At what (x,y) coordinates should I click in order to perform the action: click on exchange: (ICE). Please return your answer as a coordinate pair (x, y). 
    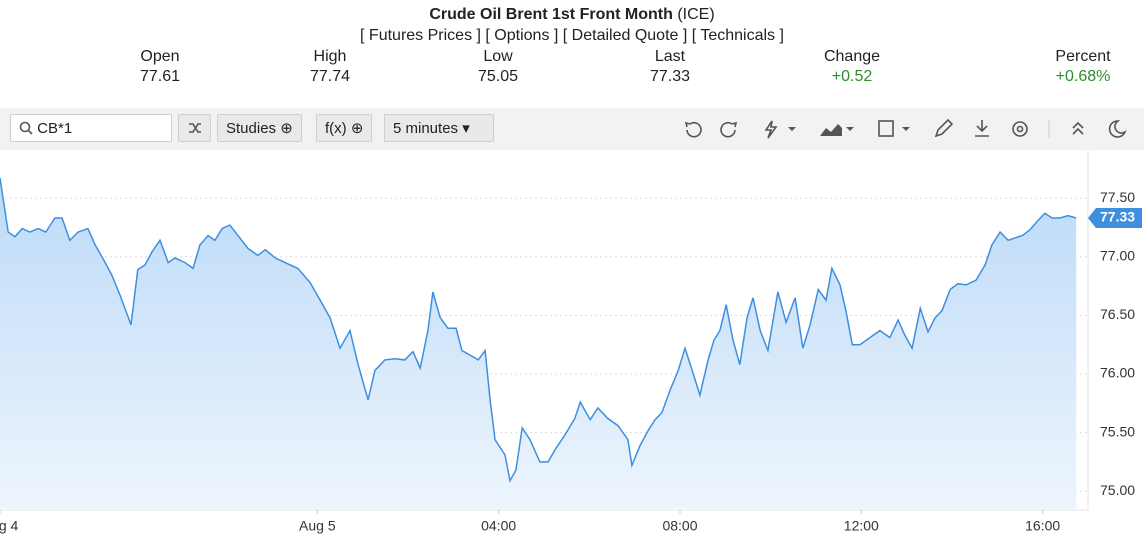
    Looking at the image, I should click on (696, 14).